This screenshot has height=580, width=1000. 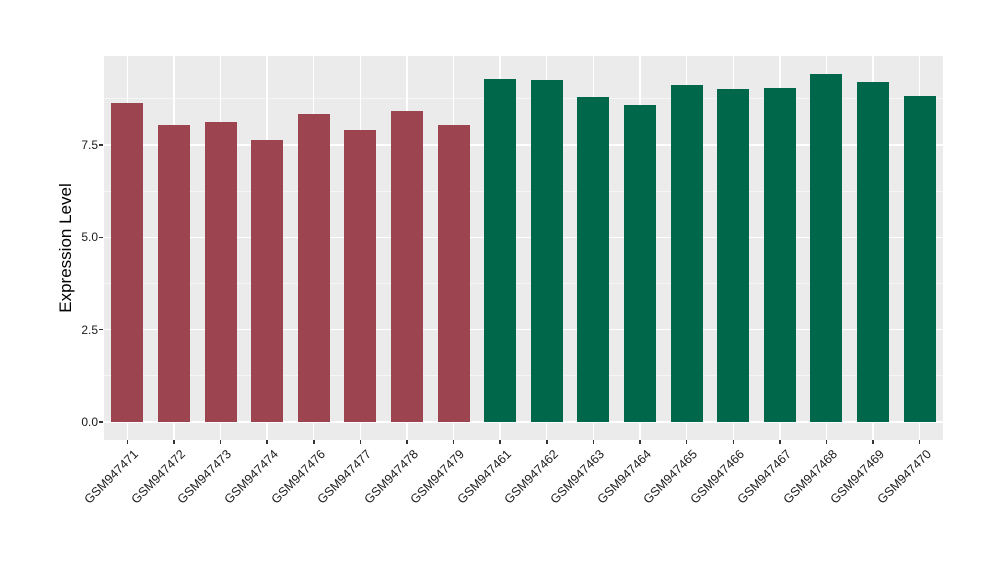 I want to click on bar-GSM947471, so click(x=127, y=262).